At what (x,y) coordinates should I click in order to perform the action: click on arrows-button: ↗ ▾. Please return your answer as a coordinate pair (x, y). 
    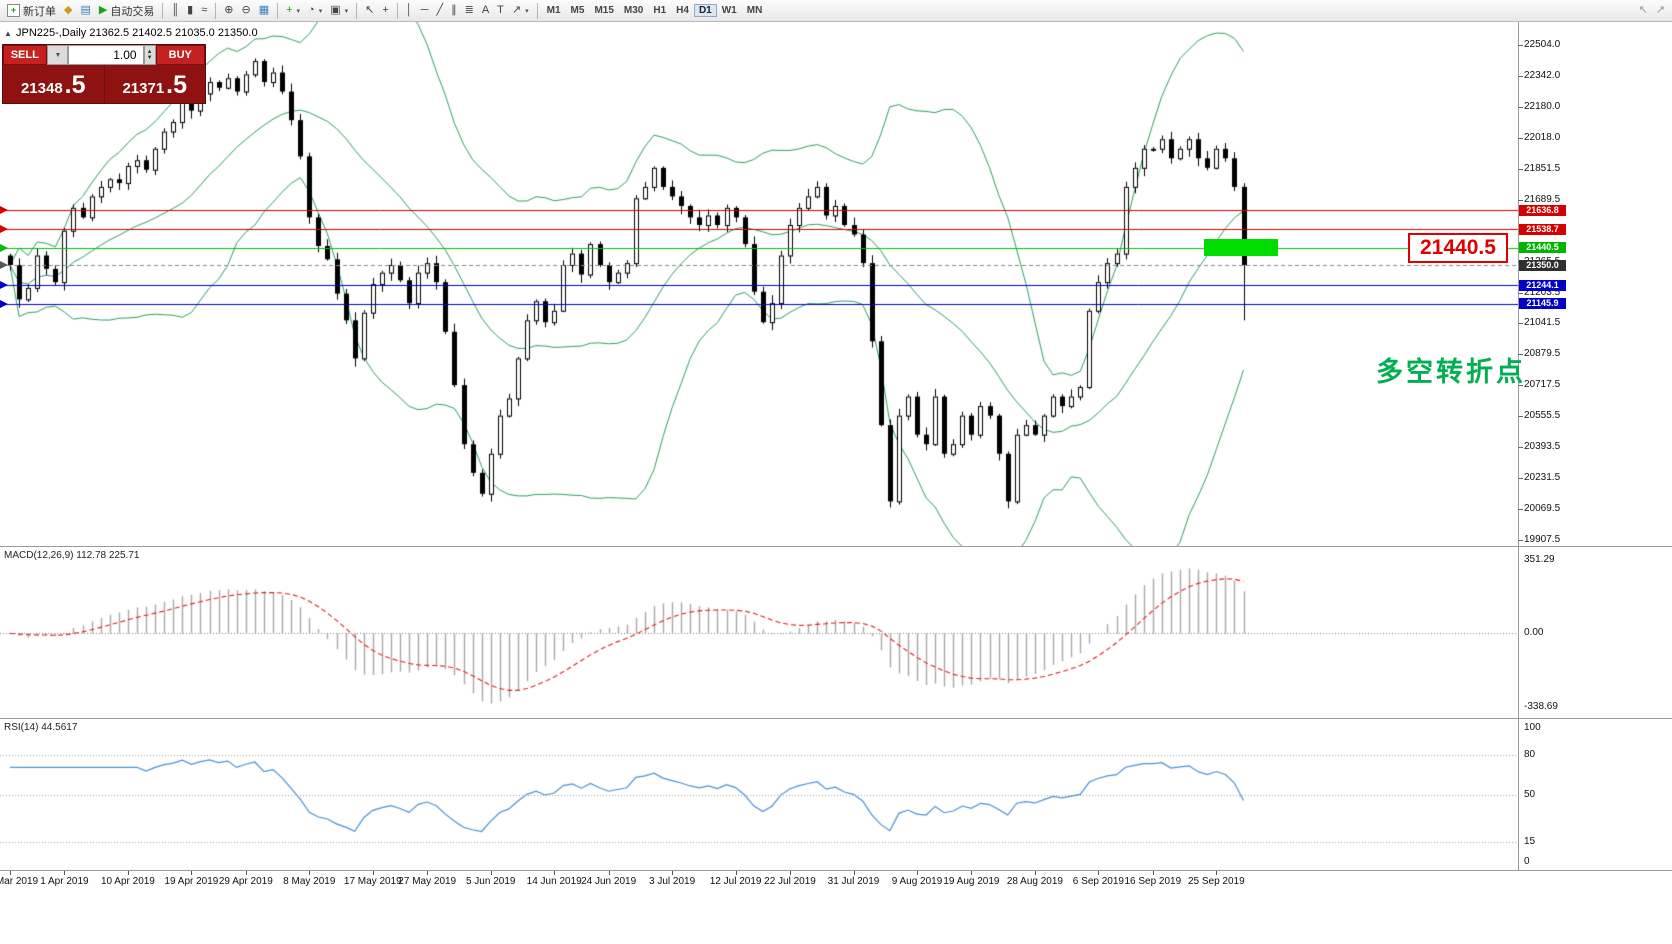
    Looking at the image, I should click on (520, 11).